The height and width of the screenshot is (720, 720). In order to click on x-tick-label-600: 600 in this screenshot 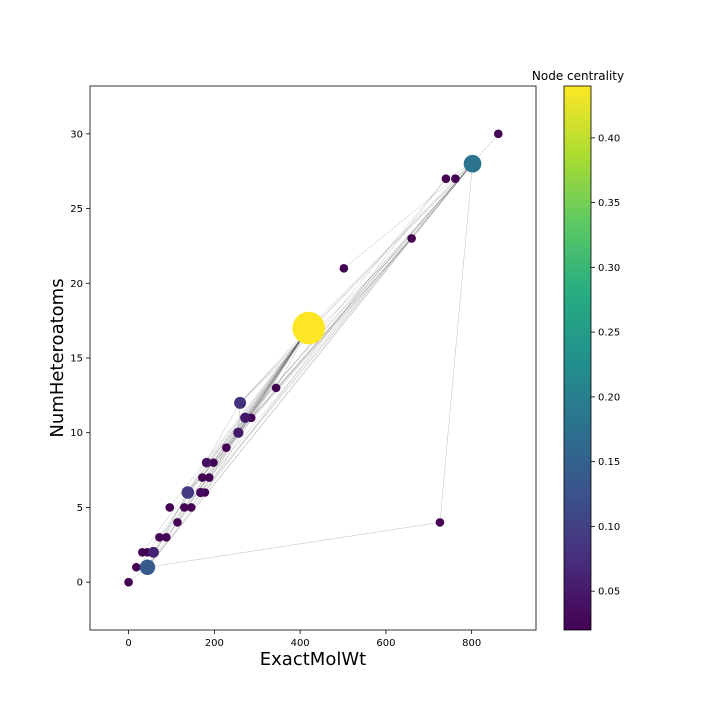, I will do `click(385, 643)`.